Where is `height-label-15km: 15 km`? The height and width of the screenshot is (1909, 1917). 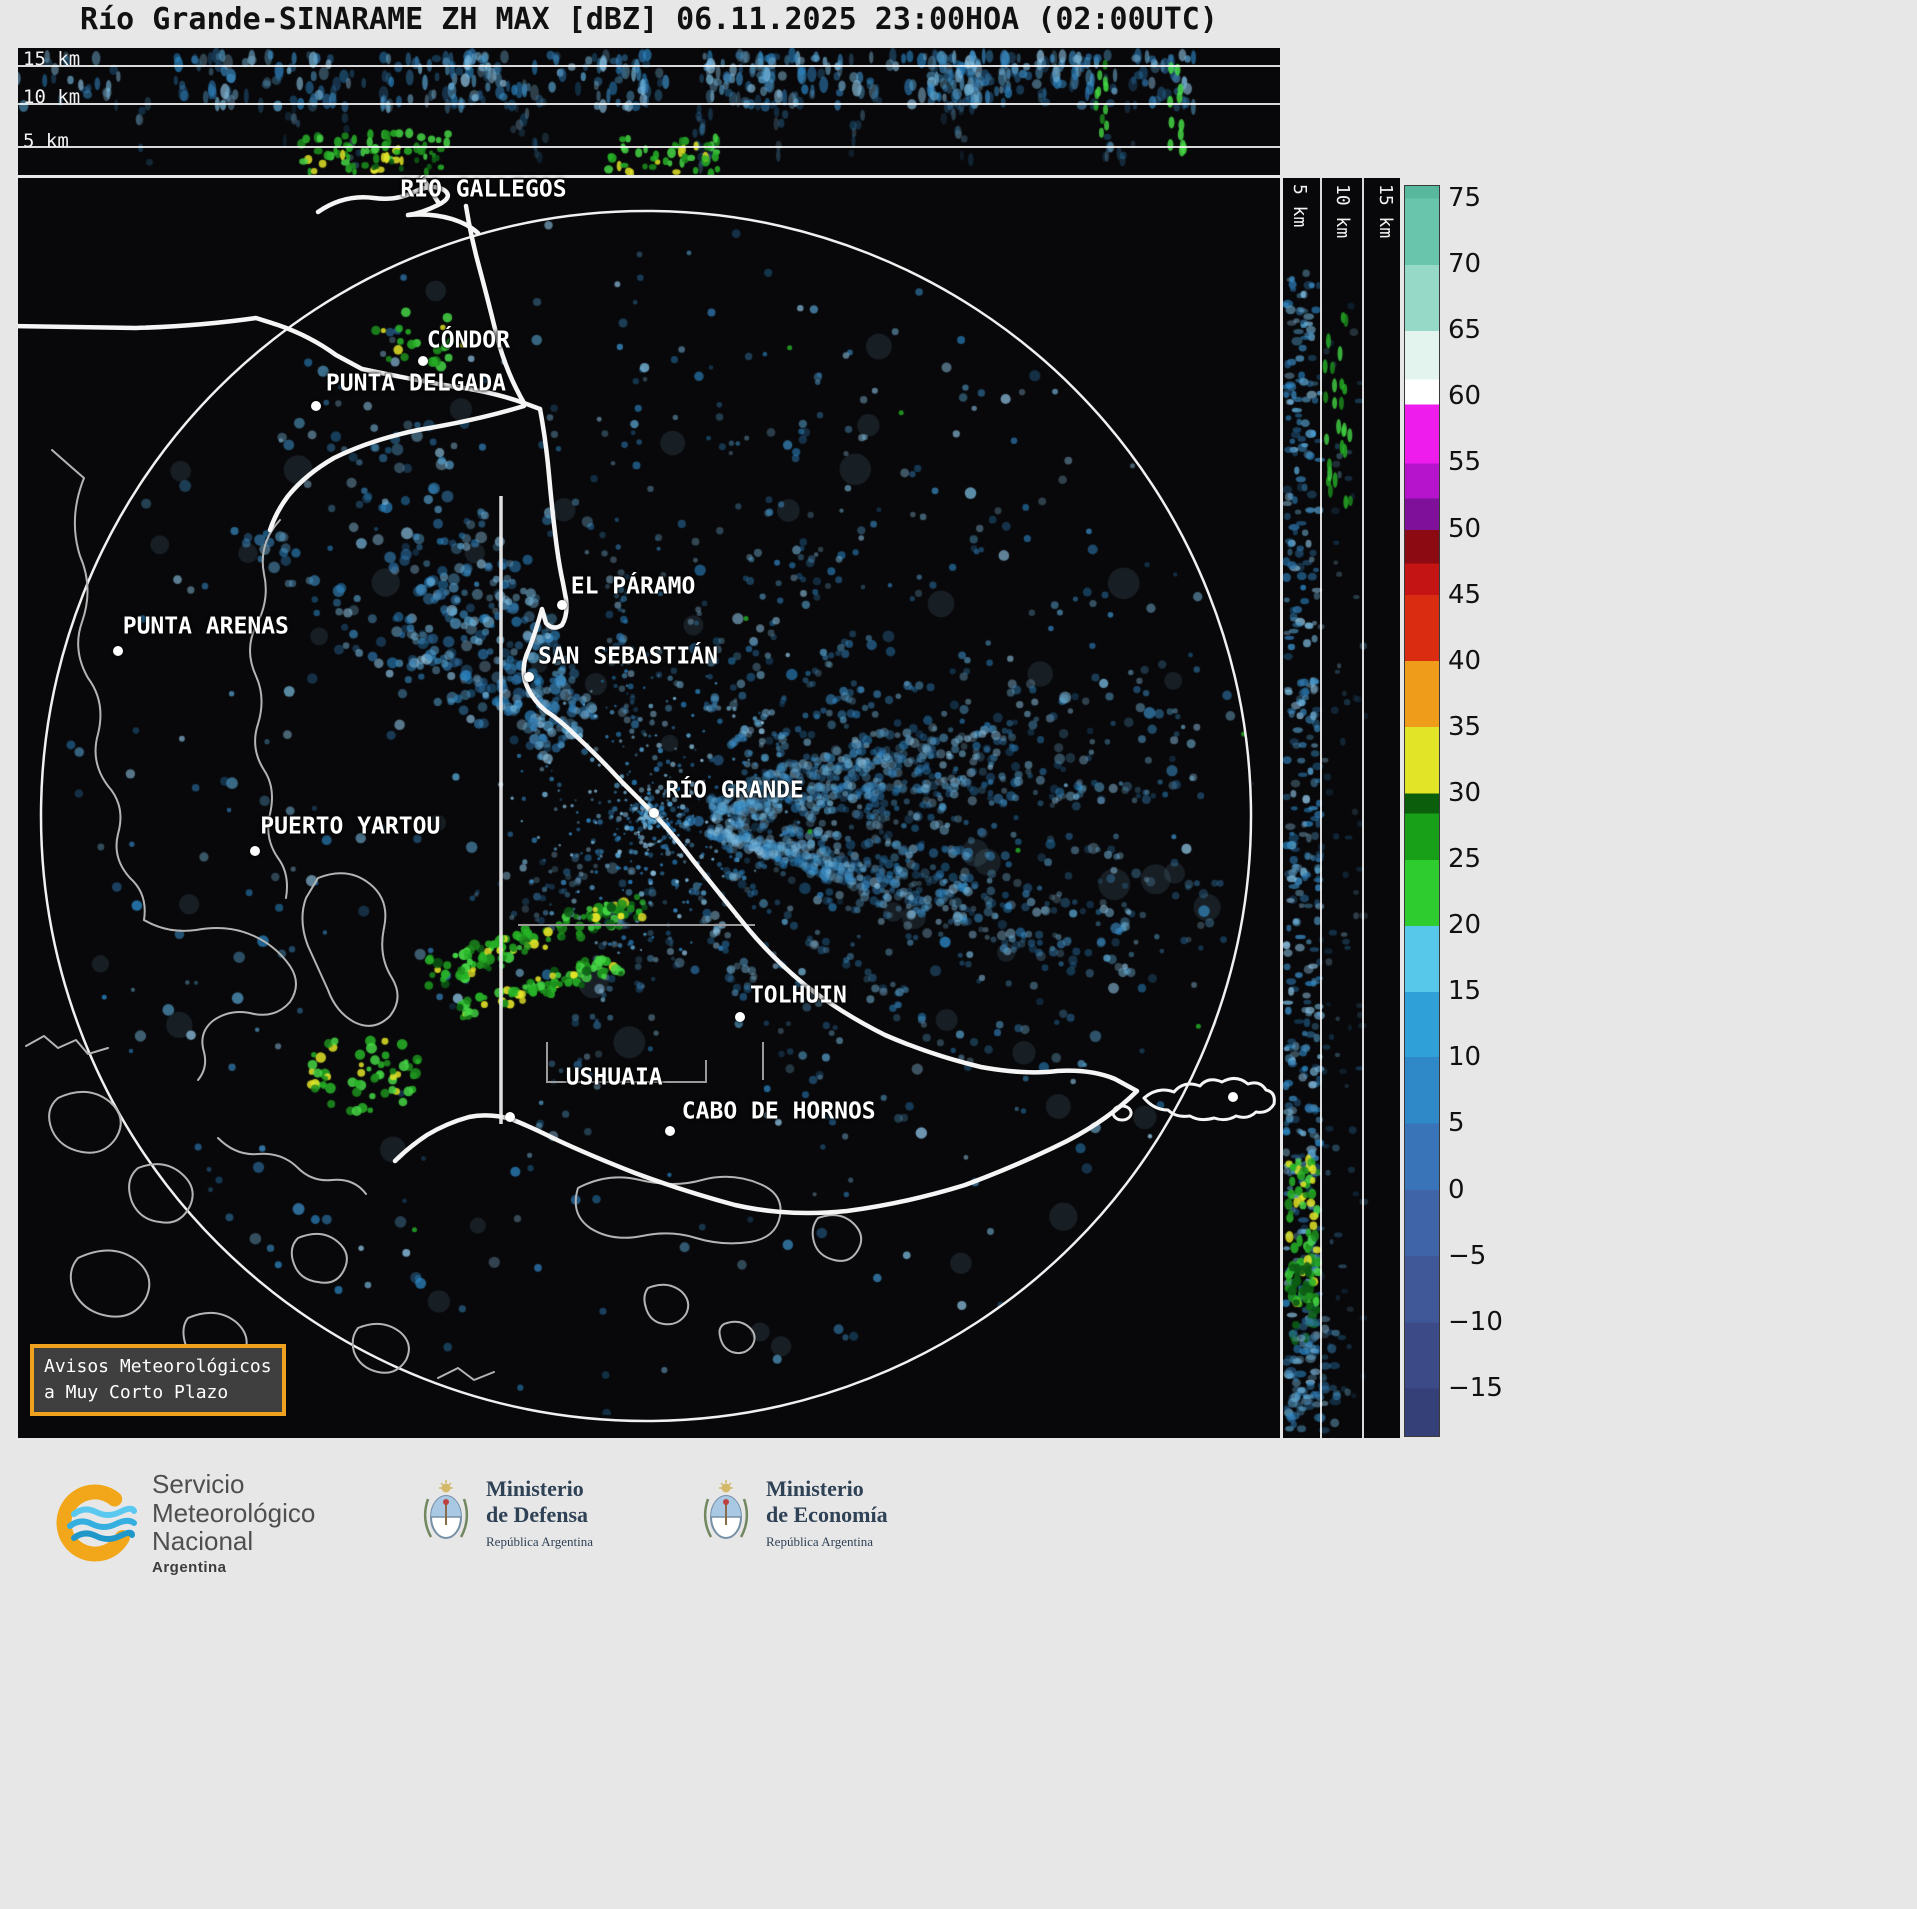
height-label-15km: 15 km is located at coordinates (52, 59).